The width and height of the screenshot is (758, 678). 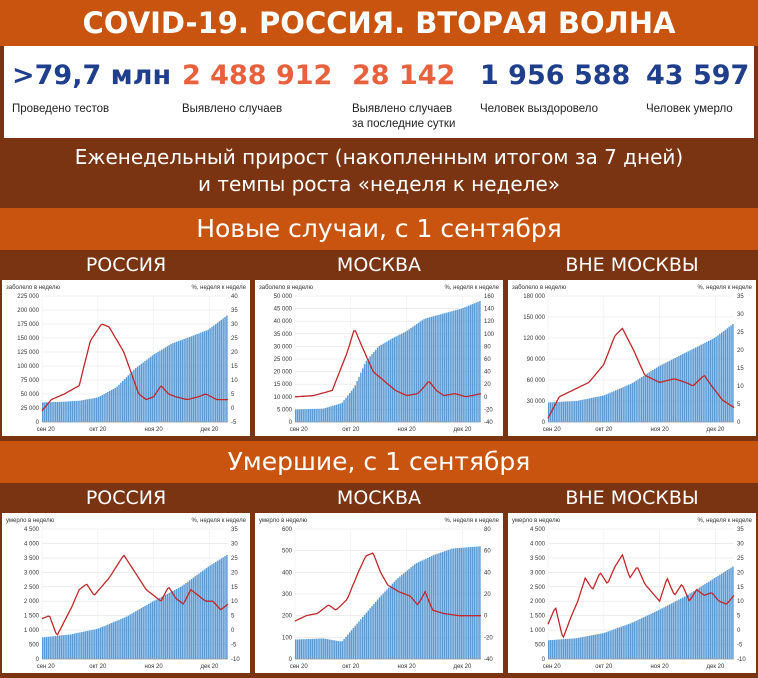 I want to click on y-right-tick-label: -5, so click(x=740, y=646).